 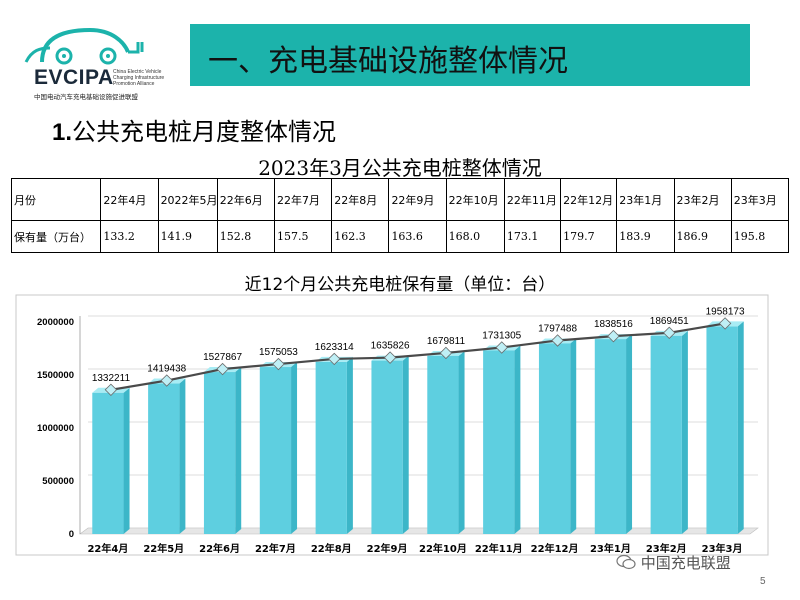 What do you see at coordinates (610, 548) in the screenshot?
I see `x-tick-label: 23年1月` at bounding box center [610, 548].